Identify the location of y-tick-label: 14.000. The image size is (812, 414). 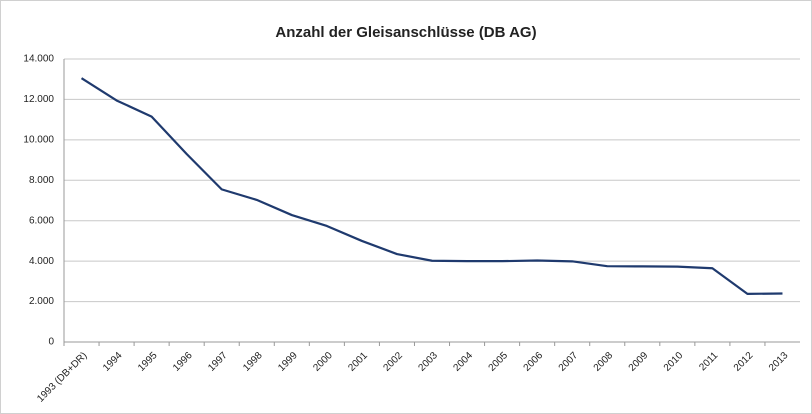
(38, 59).